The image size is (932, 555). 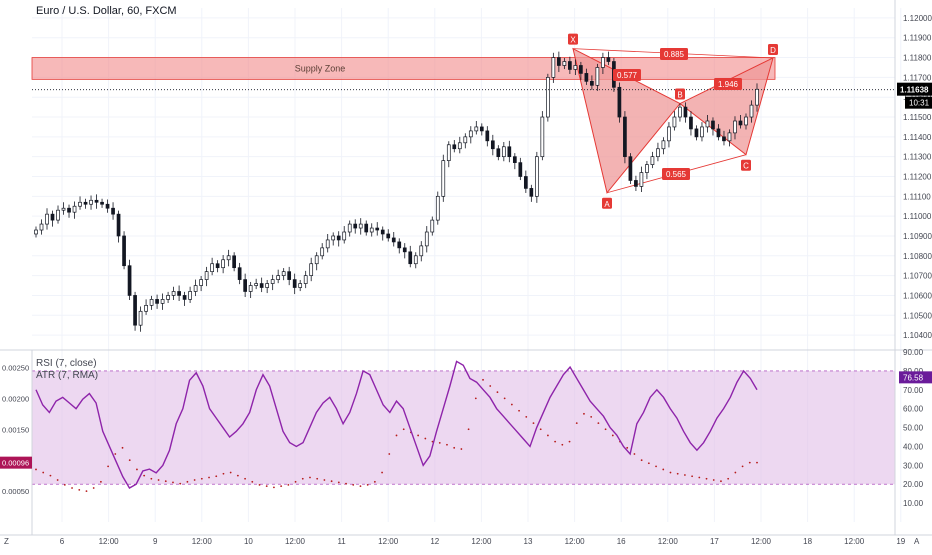 What do you see at coordinates (67, 375) in the screenshot?
I see `atr-legend: ATR (7, RMA)` at bounding box center [67, 375].